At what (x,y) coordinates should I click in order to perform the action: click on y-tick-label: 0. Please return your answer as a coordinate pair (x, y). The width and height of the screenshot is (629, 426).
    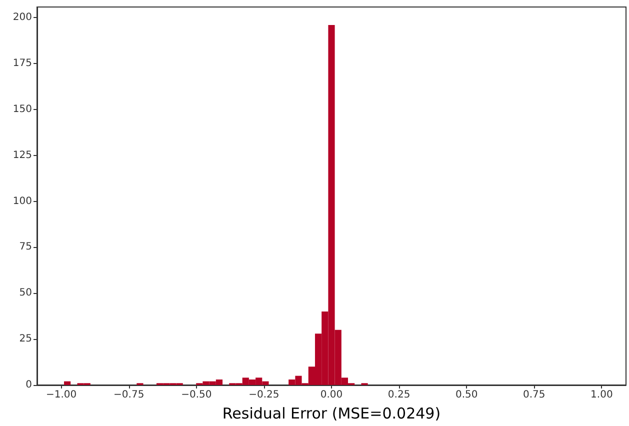
    Looking at the image, I should click on (29, 385).